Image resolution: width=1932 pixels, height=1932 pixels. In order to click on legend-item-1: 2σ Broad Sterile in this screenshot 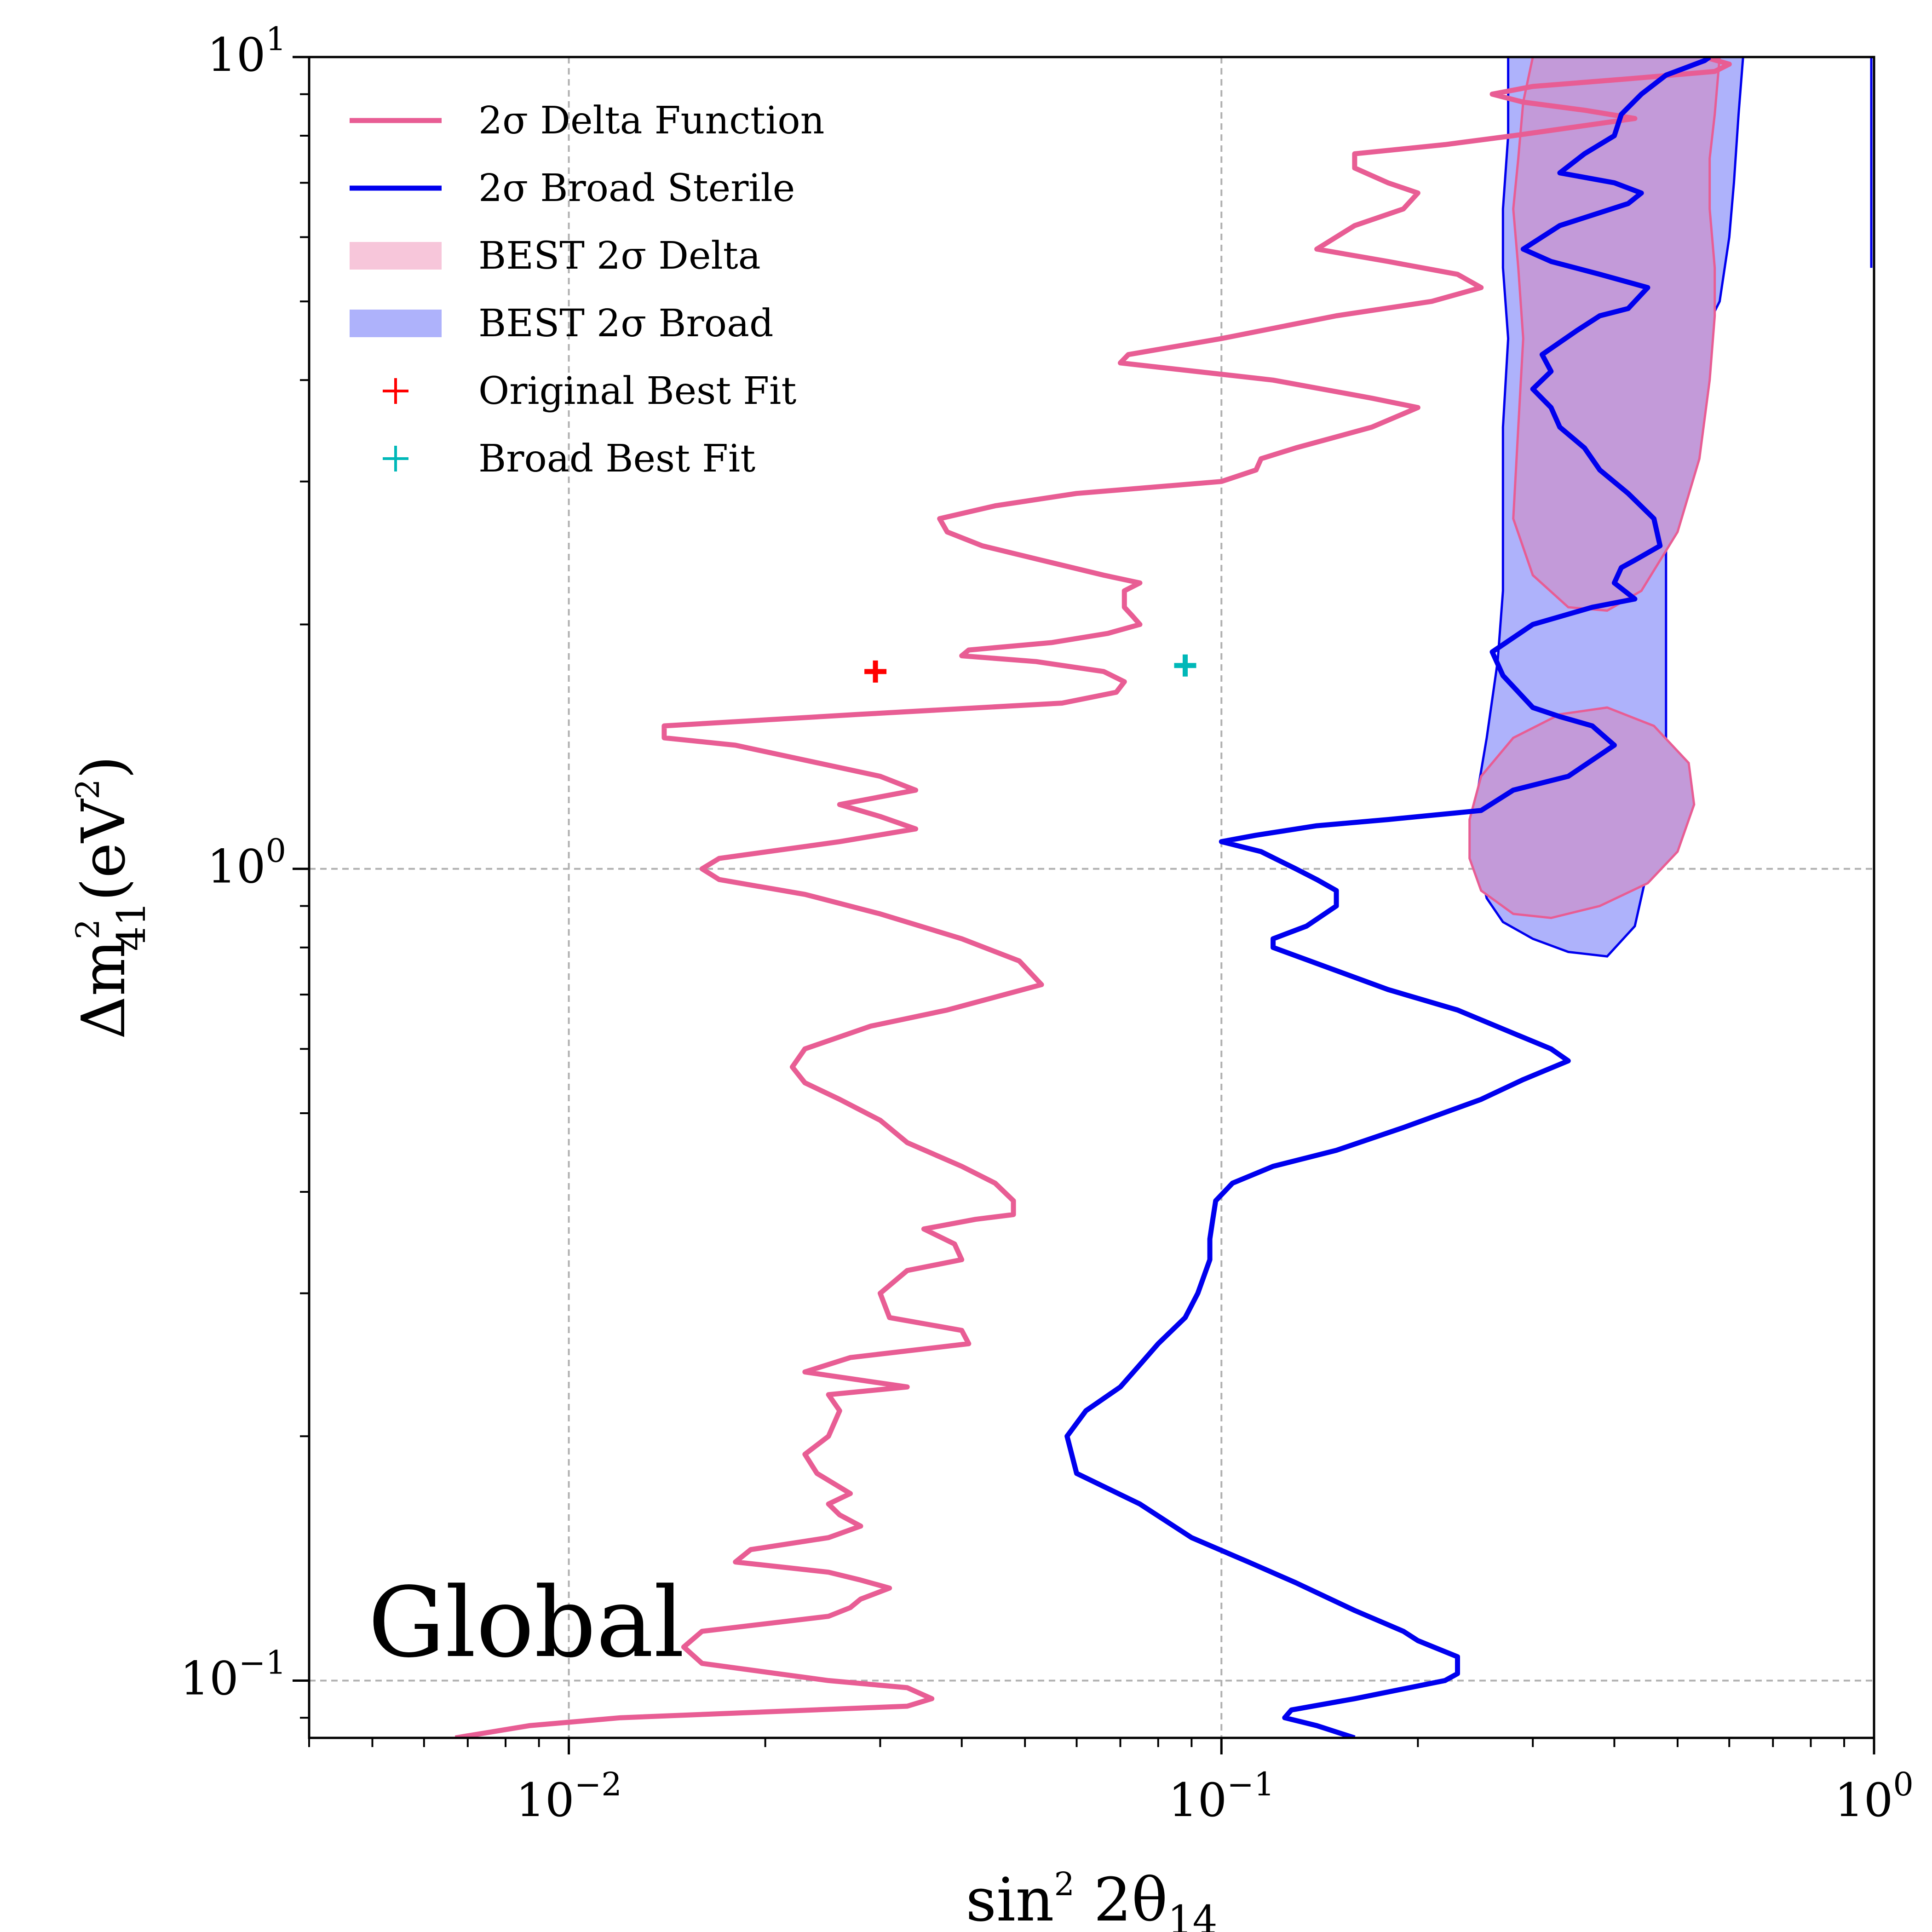, I will do `click(572, 188)`.